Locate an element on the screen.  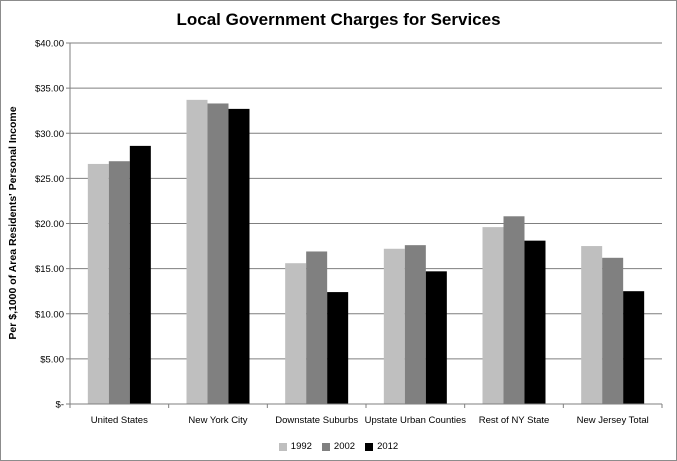
legend: 1992 2002 2012 is located at coordinates (338, 446).